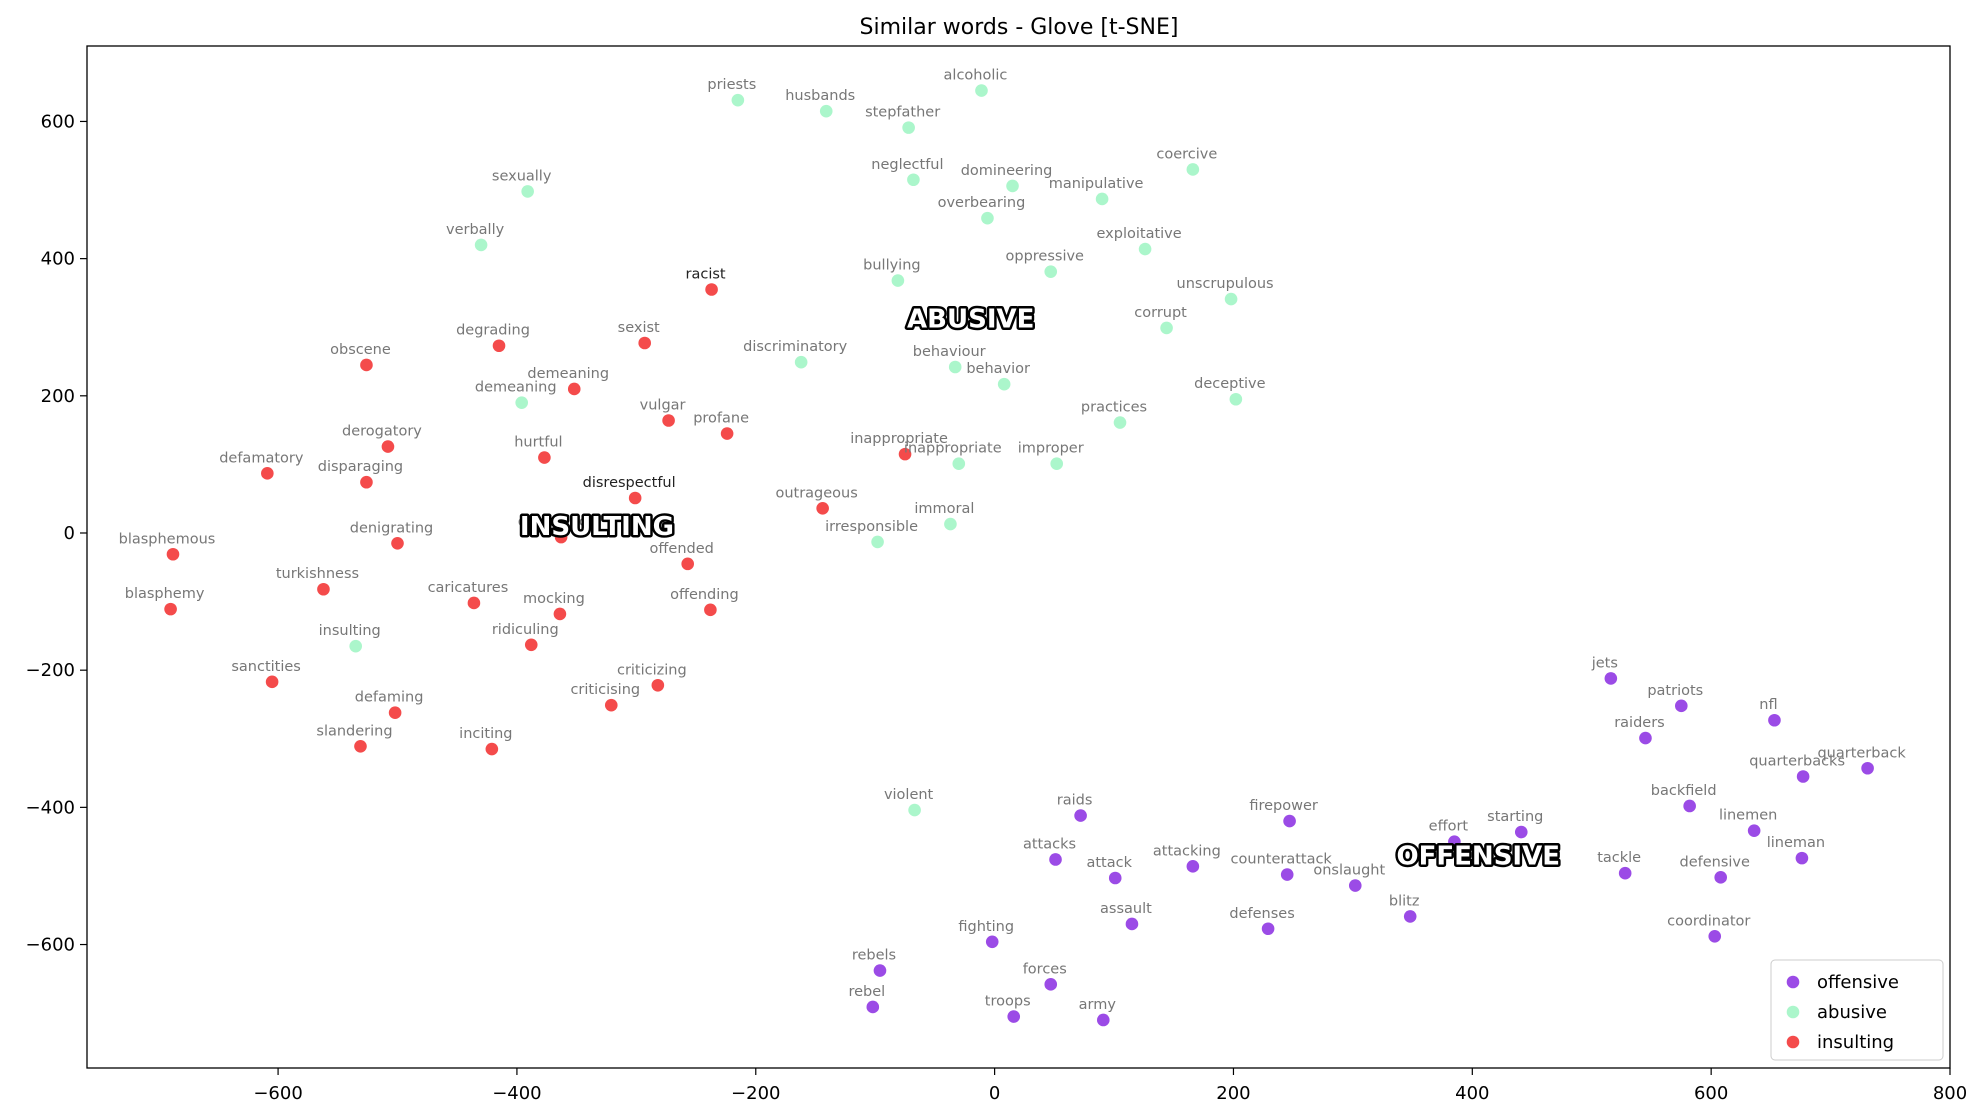  What do you see at coordinates (721, 419) in the screenshot?
I see `point-label: profane` at bounding box center [721, 419].